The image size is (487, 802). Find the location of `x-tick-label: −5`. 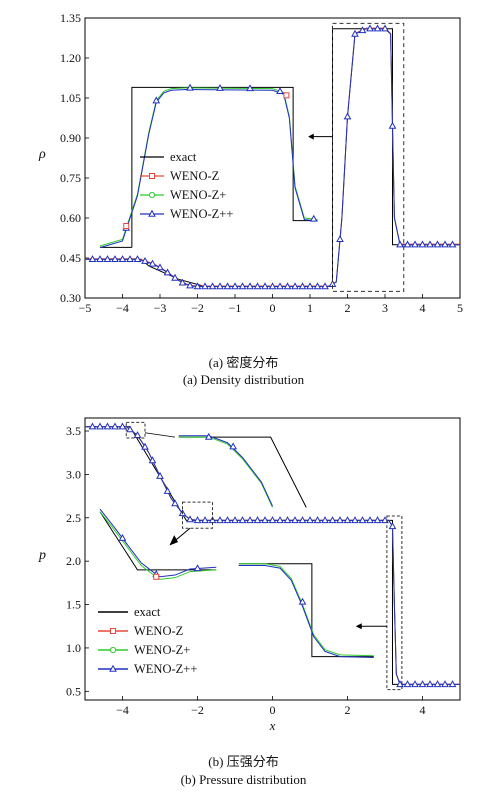

x-tick-label: −5 is located at coordinates (85, 308).